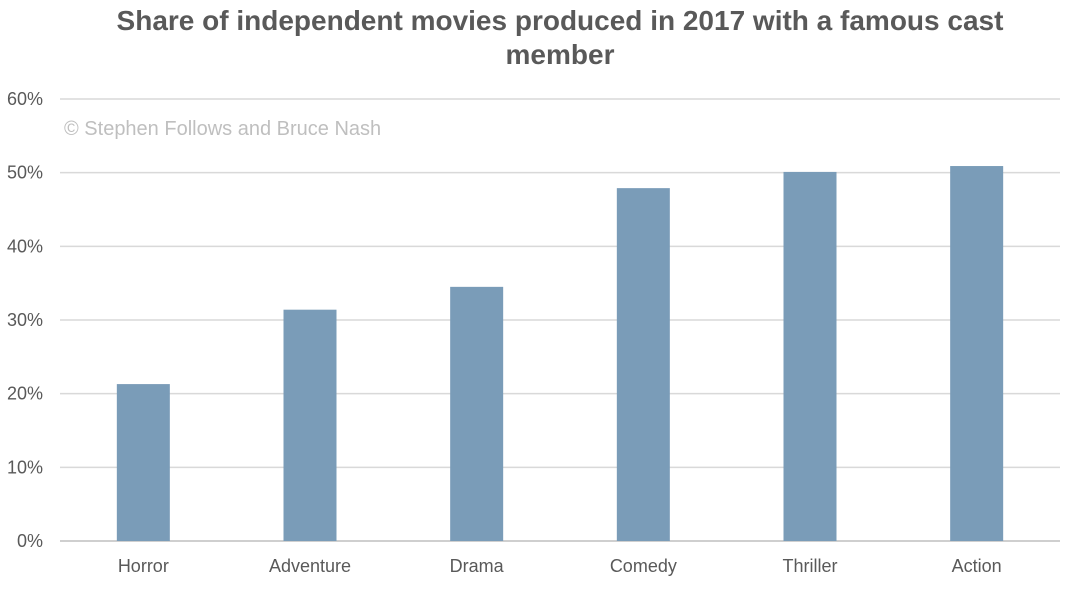 Image resolution: width=1071 pixels, height=596 pixels. I want to click on bar-drama, so click(477, 413).